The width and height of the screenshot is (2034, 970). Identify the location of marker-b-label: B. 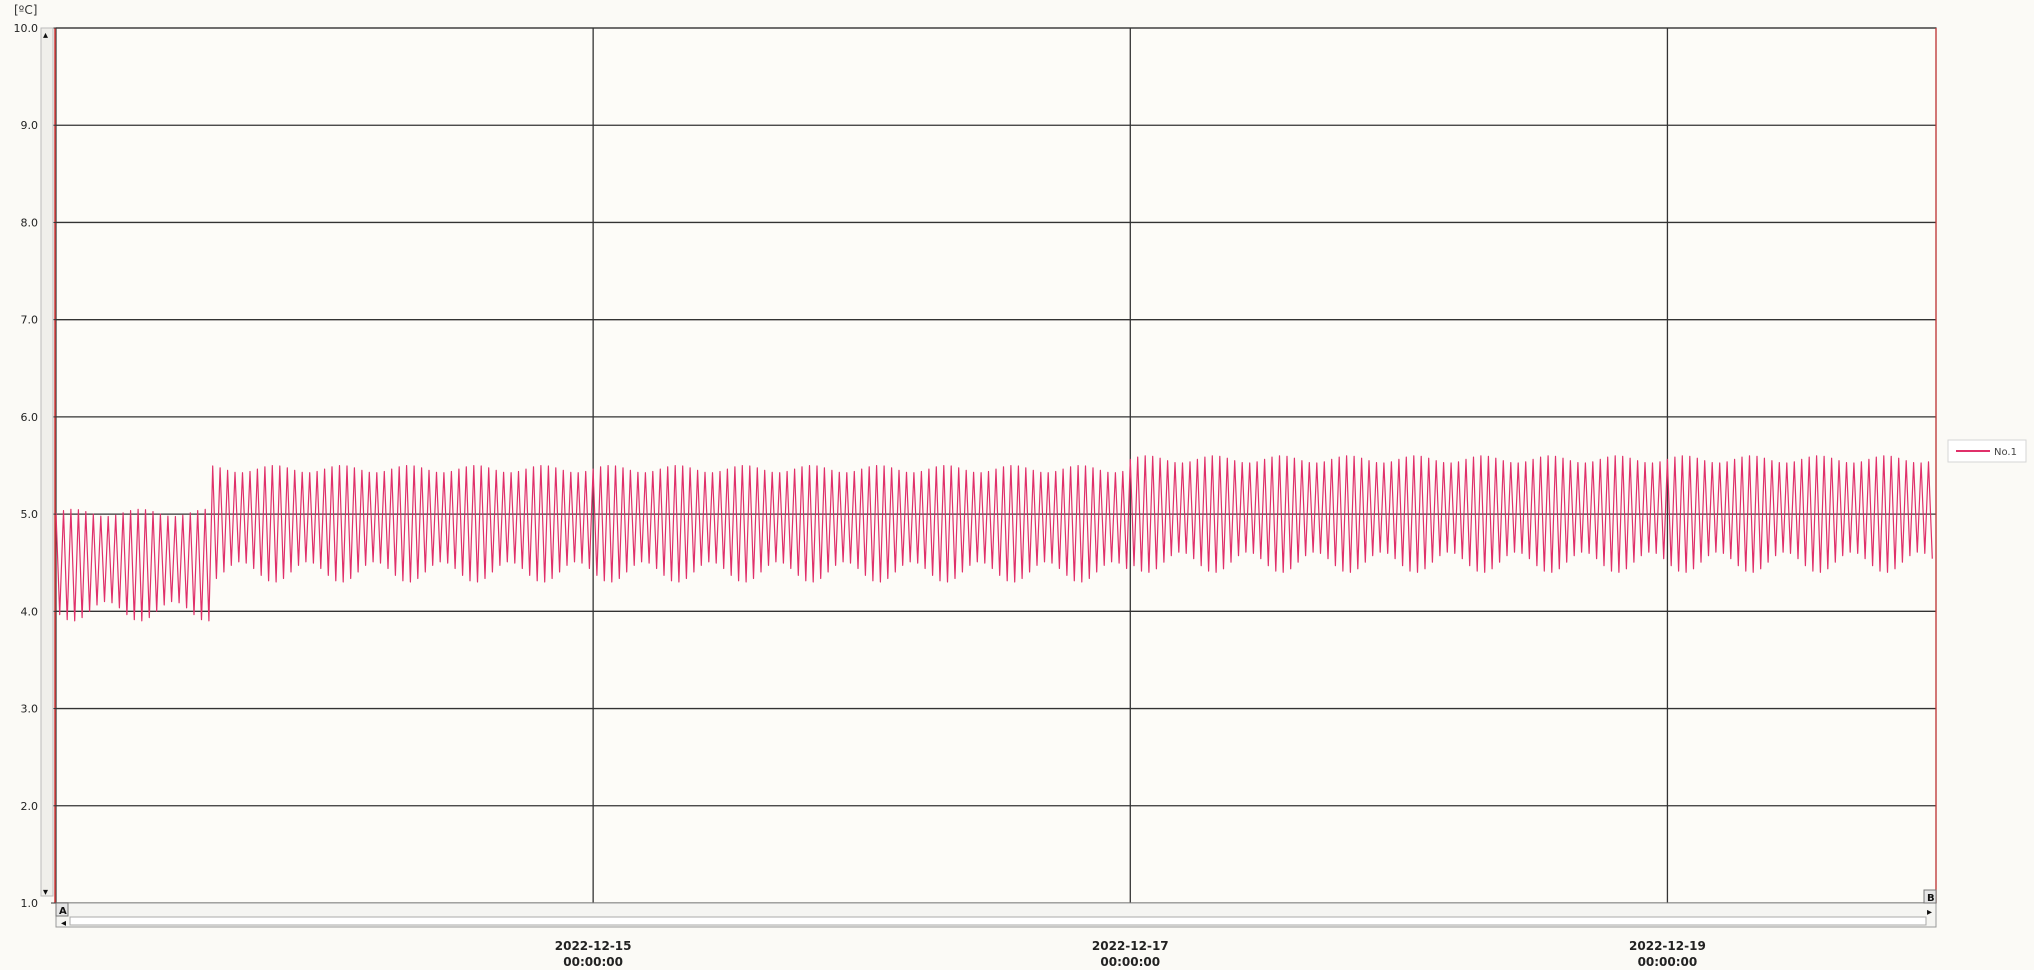
(1931, 898).